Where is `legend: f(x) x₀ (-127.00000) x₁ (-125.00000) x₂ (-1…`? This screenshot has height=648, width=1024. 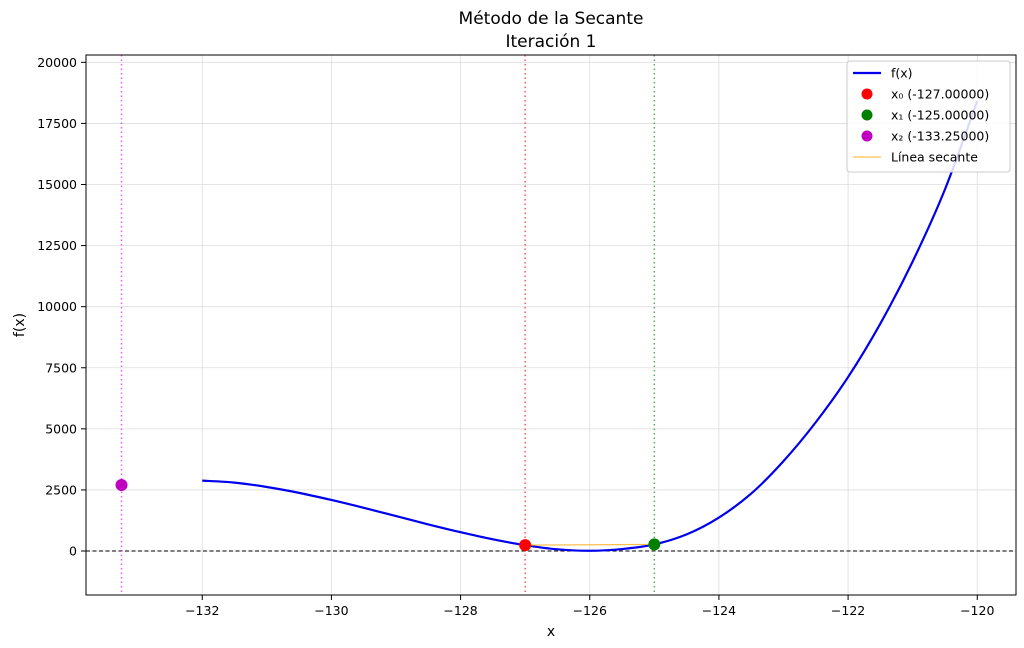
legend: f(x) x₀ (-127.00000) x₁ (-125.00000) x₂ (-1… is located at coordinates (928, 116).